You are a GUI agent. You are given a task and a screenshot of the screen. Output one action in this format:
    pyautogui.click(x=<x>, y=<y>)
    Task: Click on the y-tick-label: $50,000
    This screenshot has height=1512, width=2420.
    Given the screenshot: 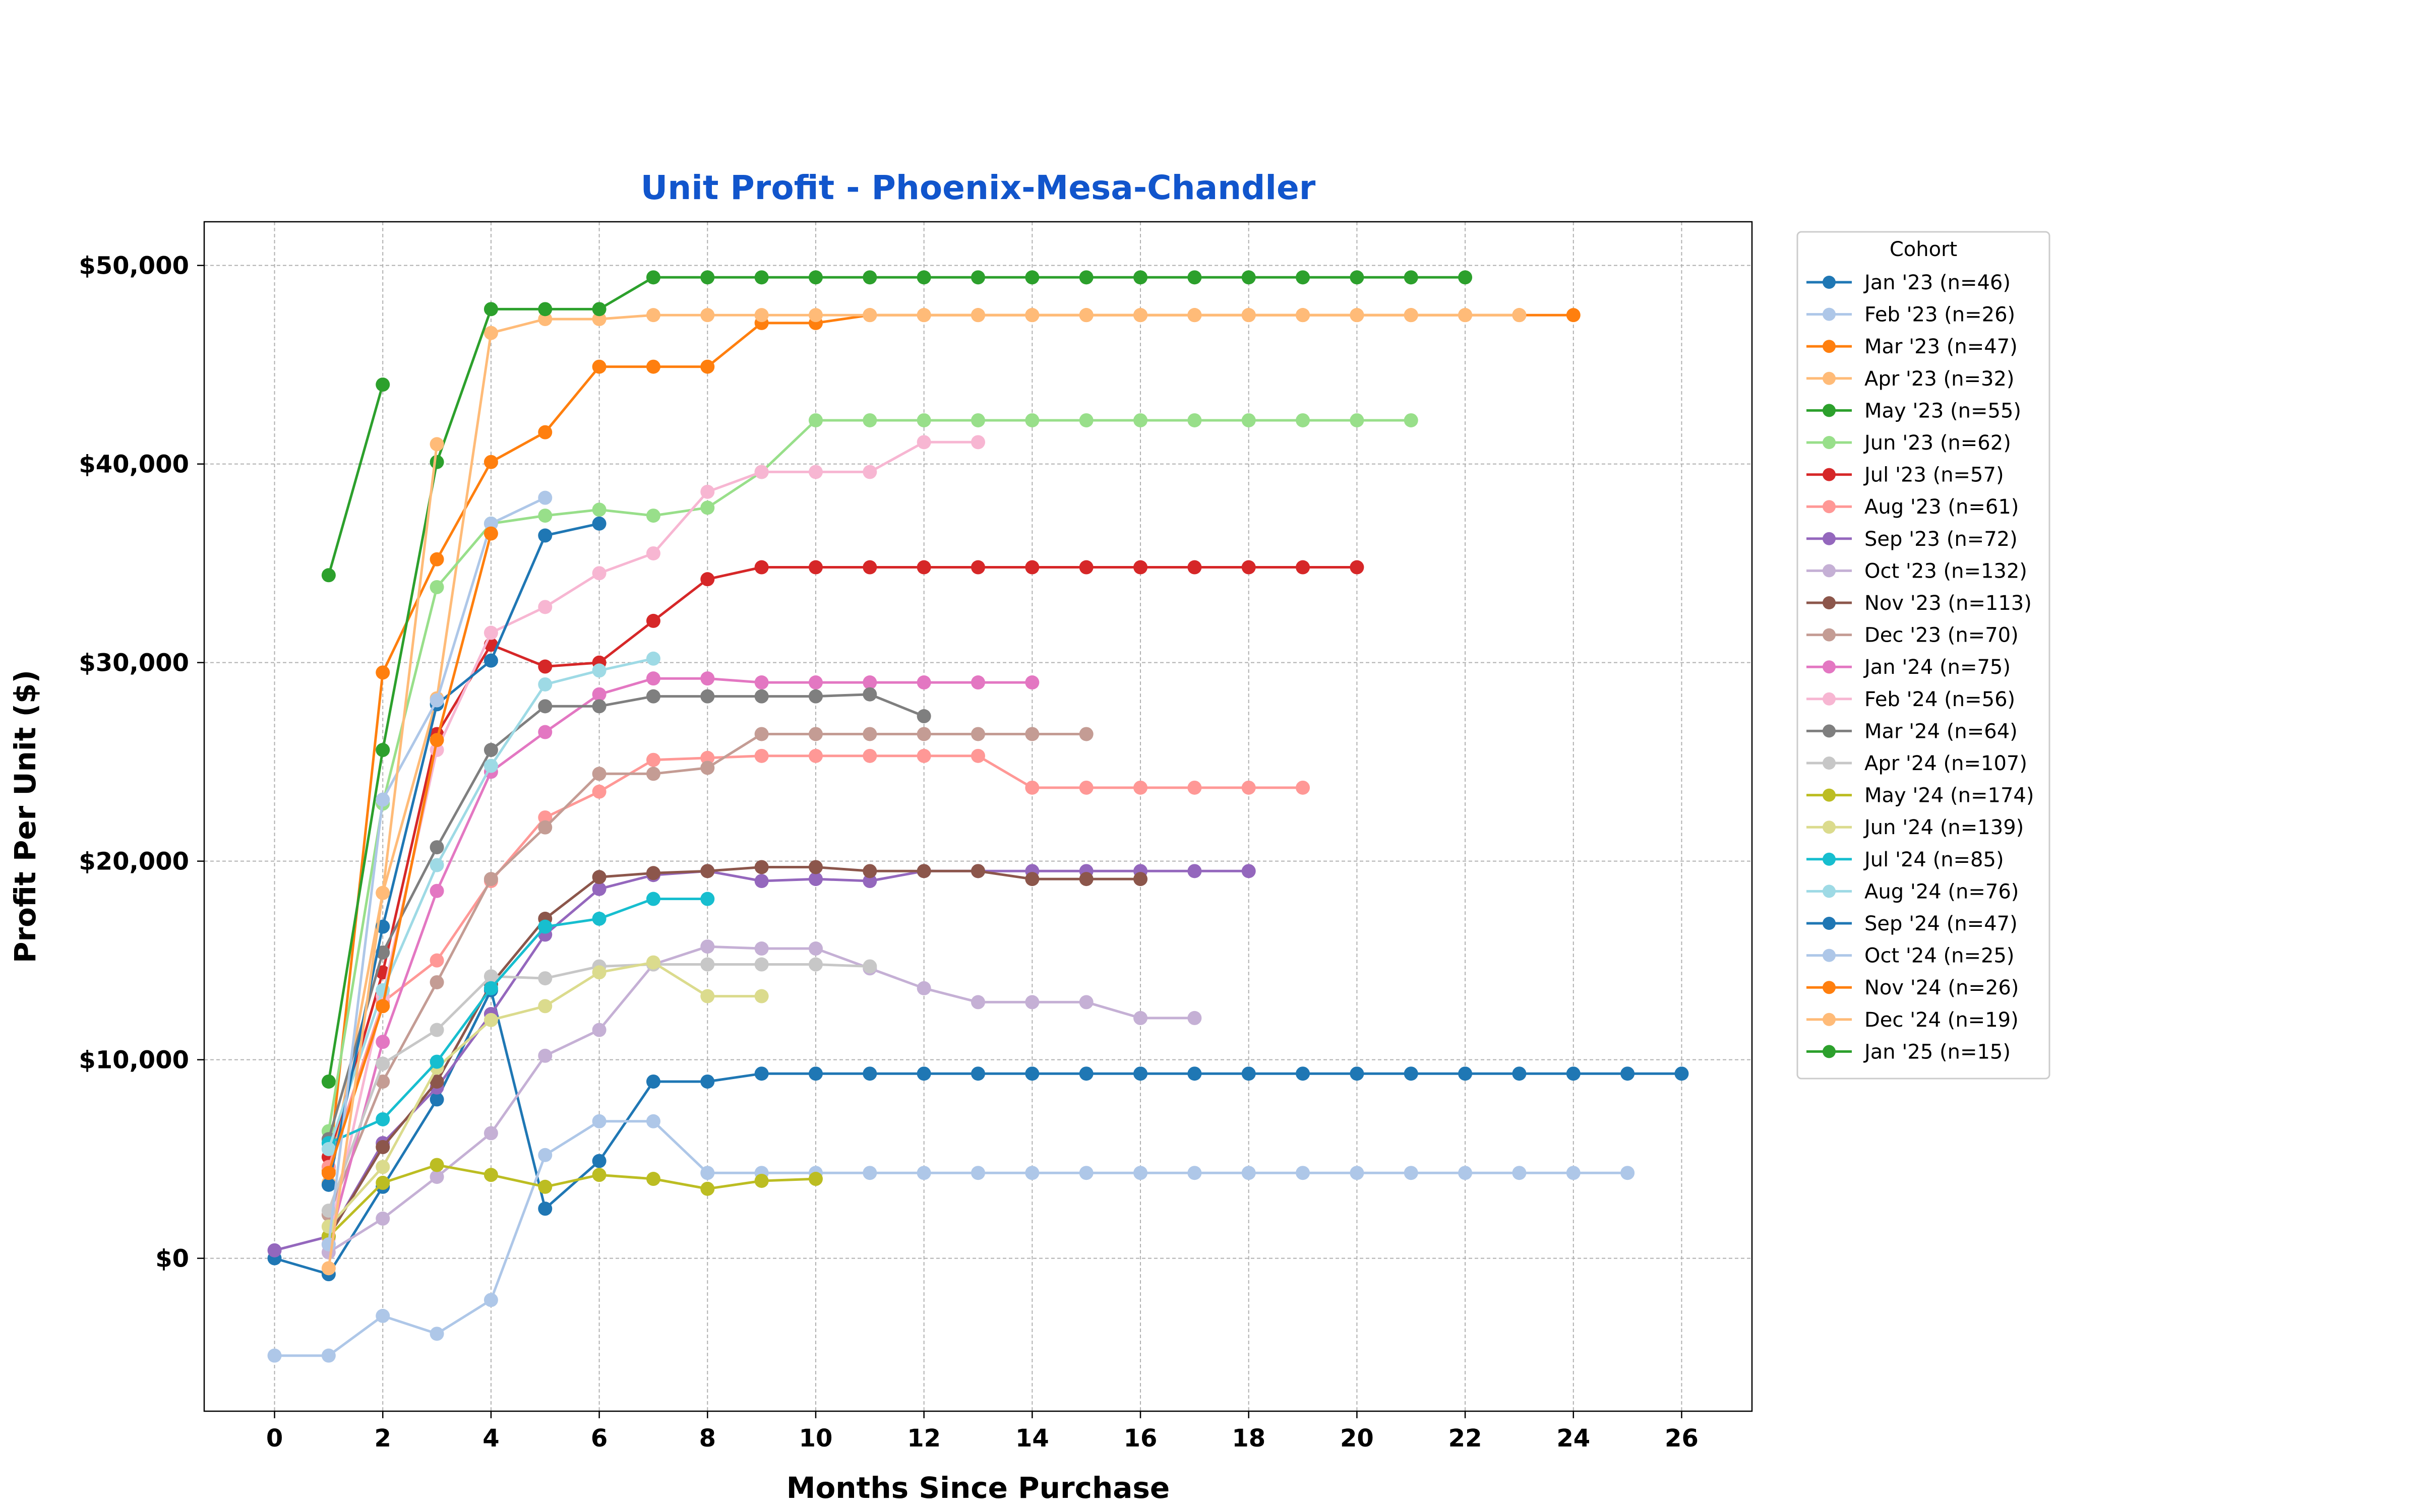 What is the action you would take?
    pyautogui.click(x=134, y=266)
    